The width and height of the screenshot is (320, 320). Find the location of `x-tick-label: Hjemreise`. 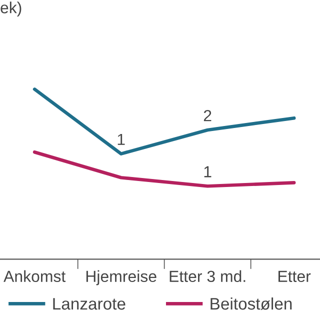

x-tick-label: Hjemreise is located at coordinates (121, 278).